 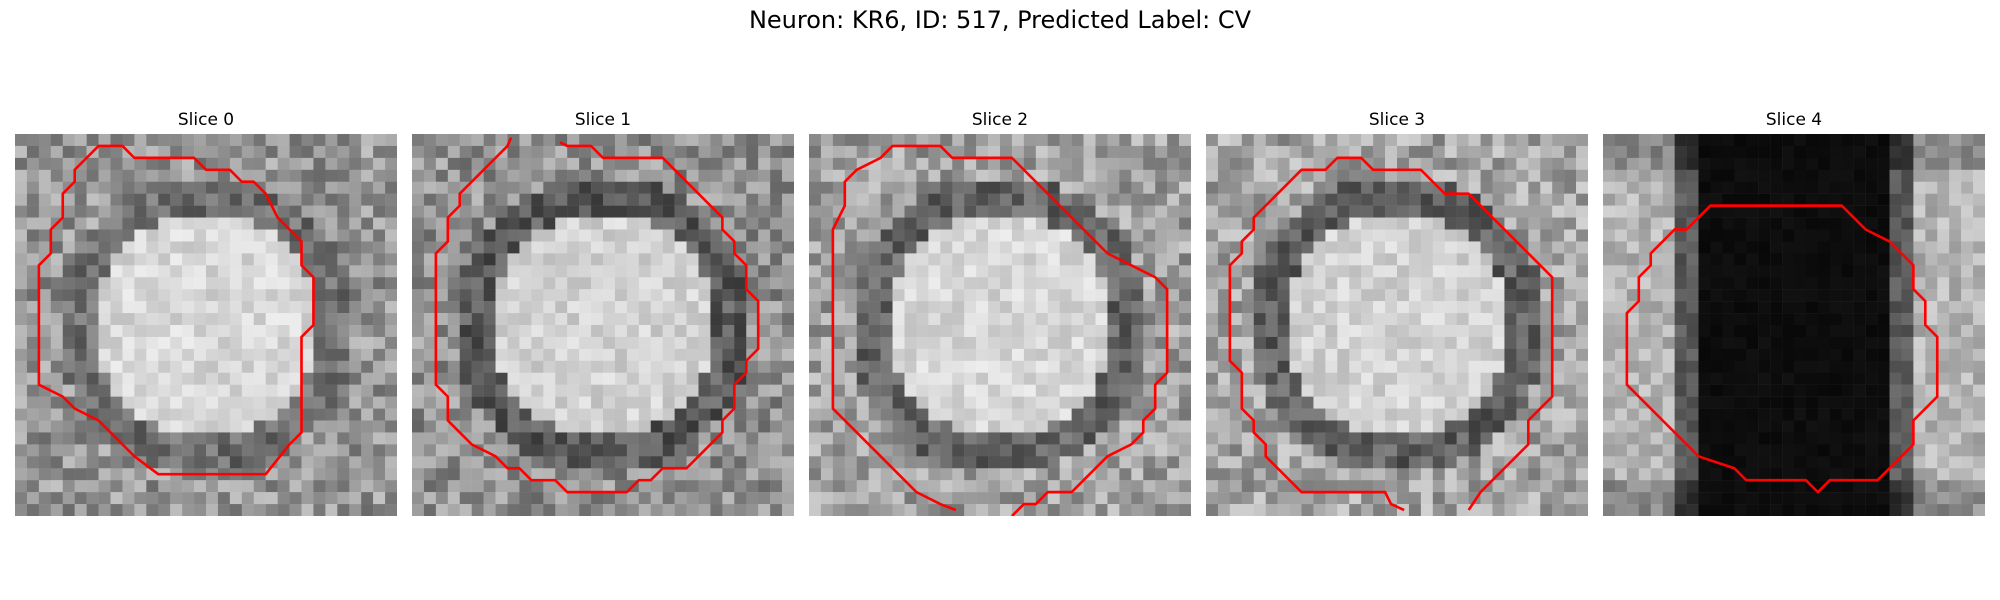 What do you see at coordinates (1794, 325) in the screenshot?
I see `slice-4-pixels` at bounding box center [1794, 325].